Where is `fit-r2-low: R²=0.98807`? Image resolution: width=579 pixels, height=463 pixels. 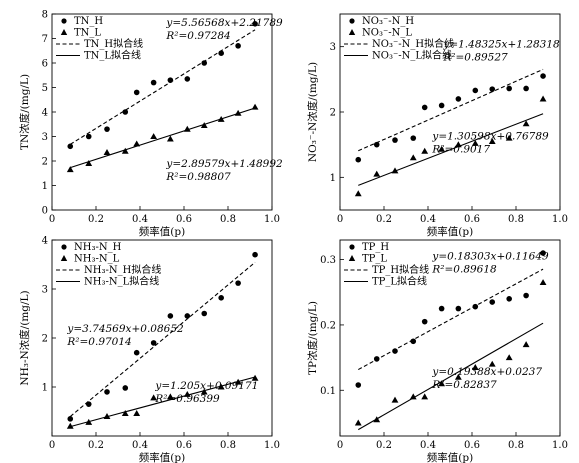
fit-r2-low: R²=0.98807 is located at coordinates (198, 177).